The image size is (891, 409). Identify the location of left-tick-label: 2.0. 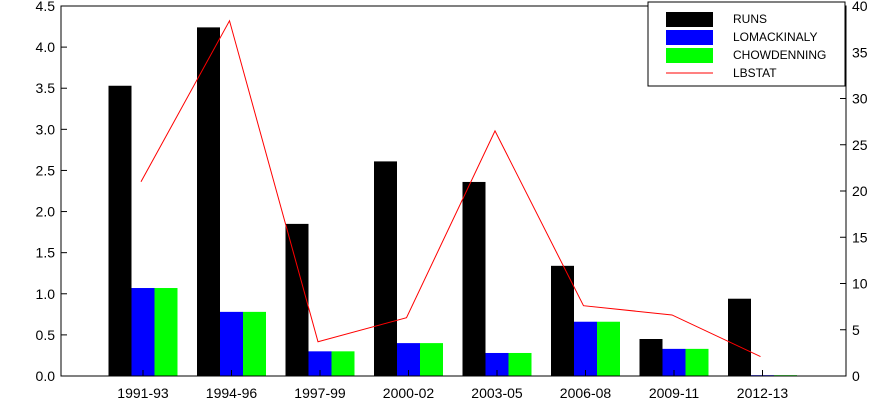
(46, 212).